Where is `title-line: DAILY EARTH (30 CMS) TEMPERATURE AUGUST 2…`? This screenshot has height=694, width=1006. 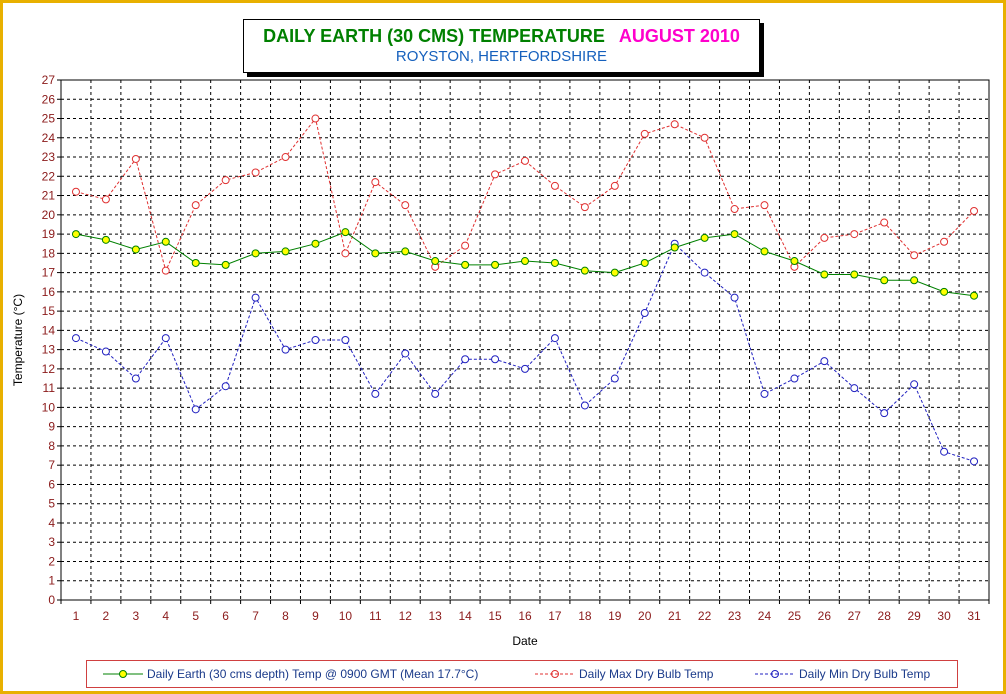
title-line: DAILY EARTH (30 CMS) TEMPERATURE AUGUST 2… is located at coordinates (501, 36).